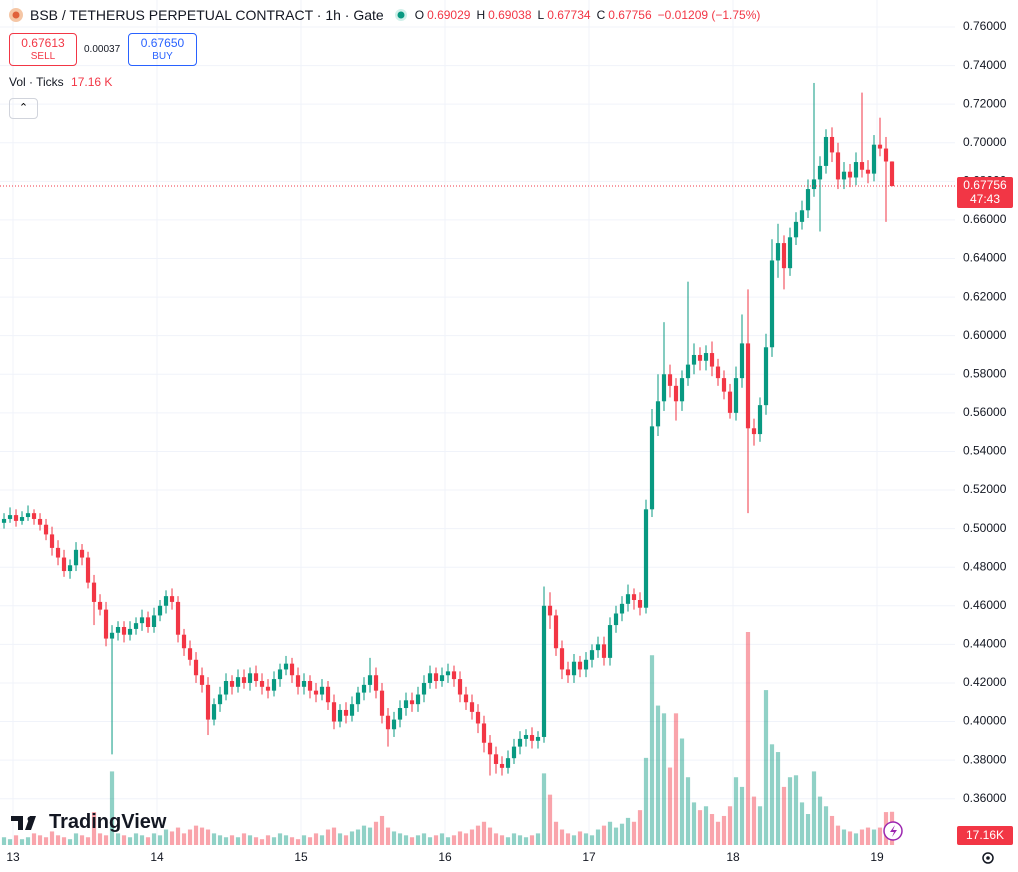 This screenshot has height=872, width=1018. What do you see at coordinates (23, 108) in the screenshot?
I see `collapse-button: ⌃` at bounding box center [23, 108].